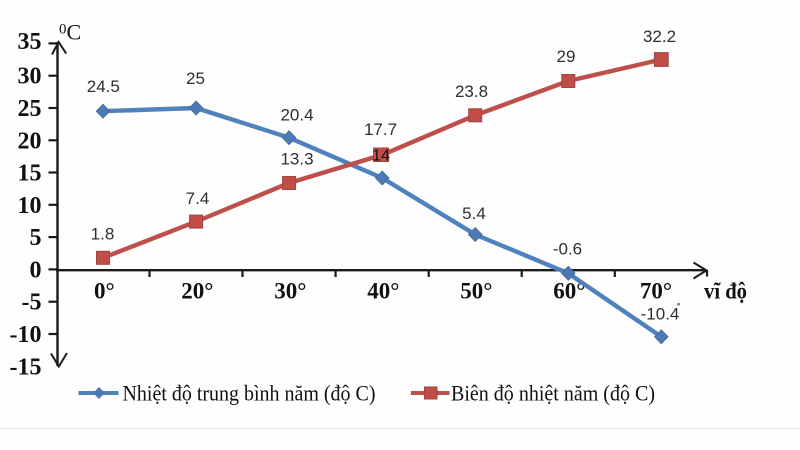 This screenshot has height=450, width=800. I want to click on svg-text: 15, so click(30, 174).